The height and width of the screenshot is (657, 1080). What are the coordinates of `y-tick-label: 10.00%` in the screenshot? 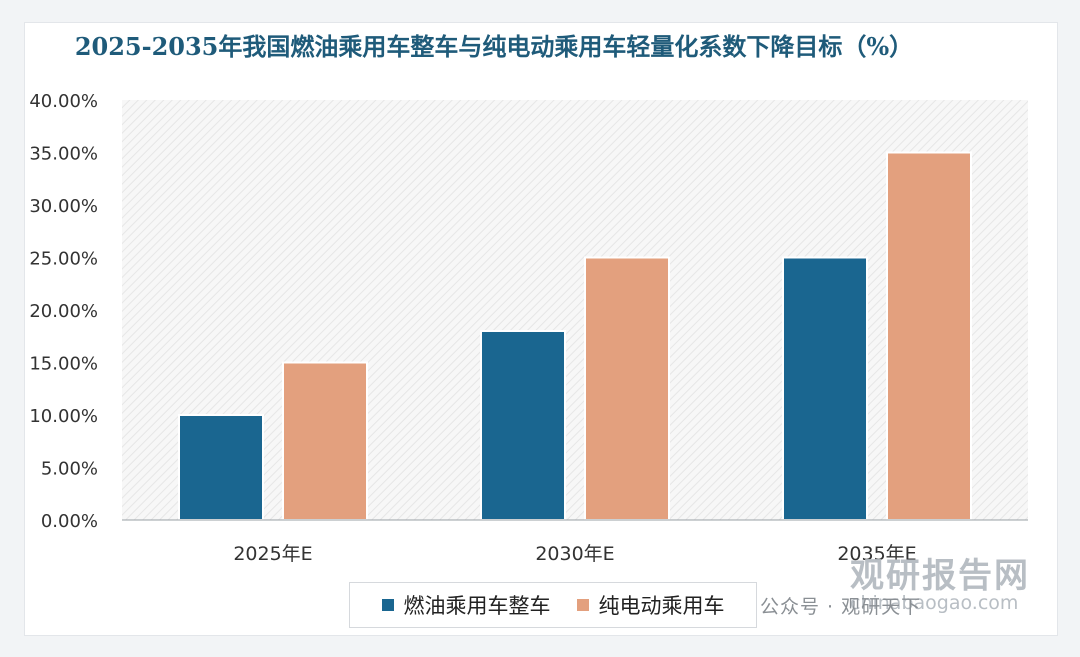 It's located at (63, 416).